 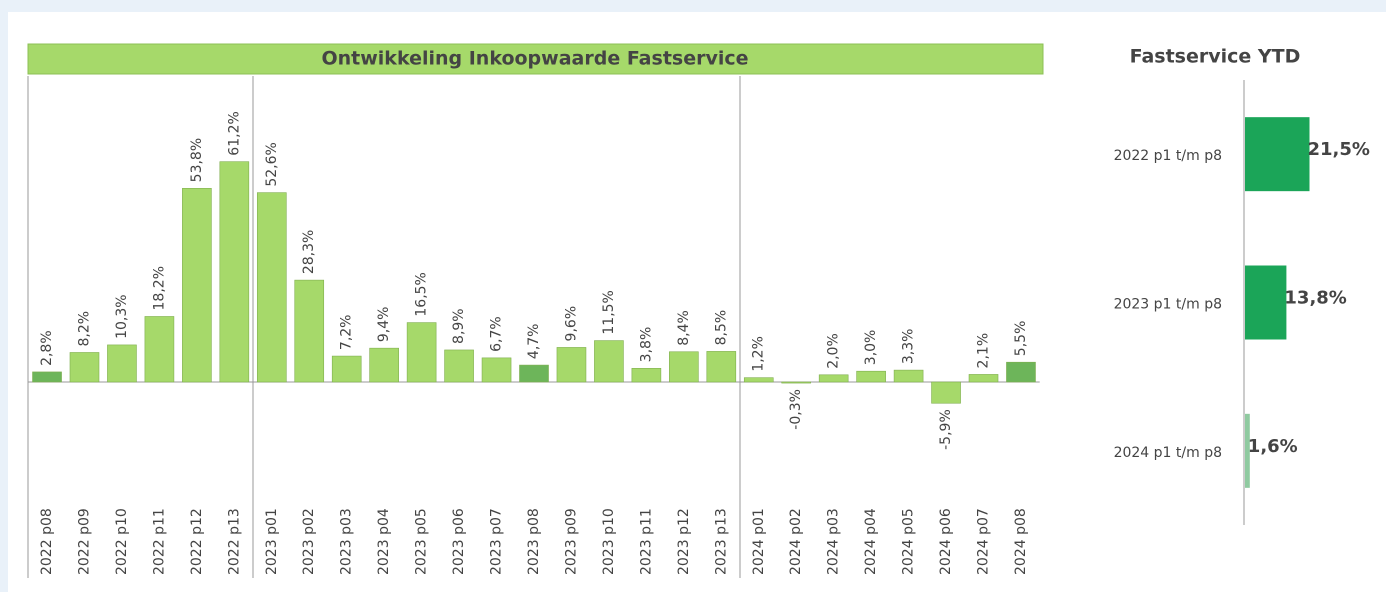 I want to click on value-label: 9,4%, so click(x=384, y=325).